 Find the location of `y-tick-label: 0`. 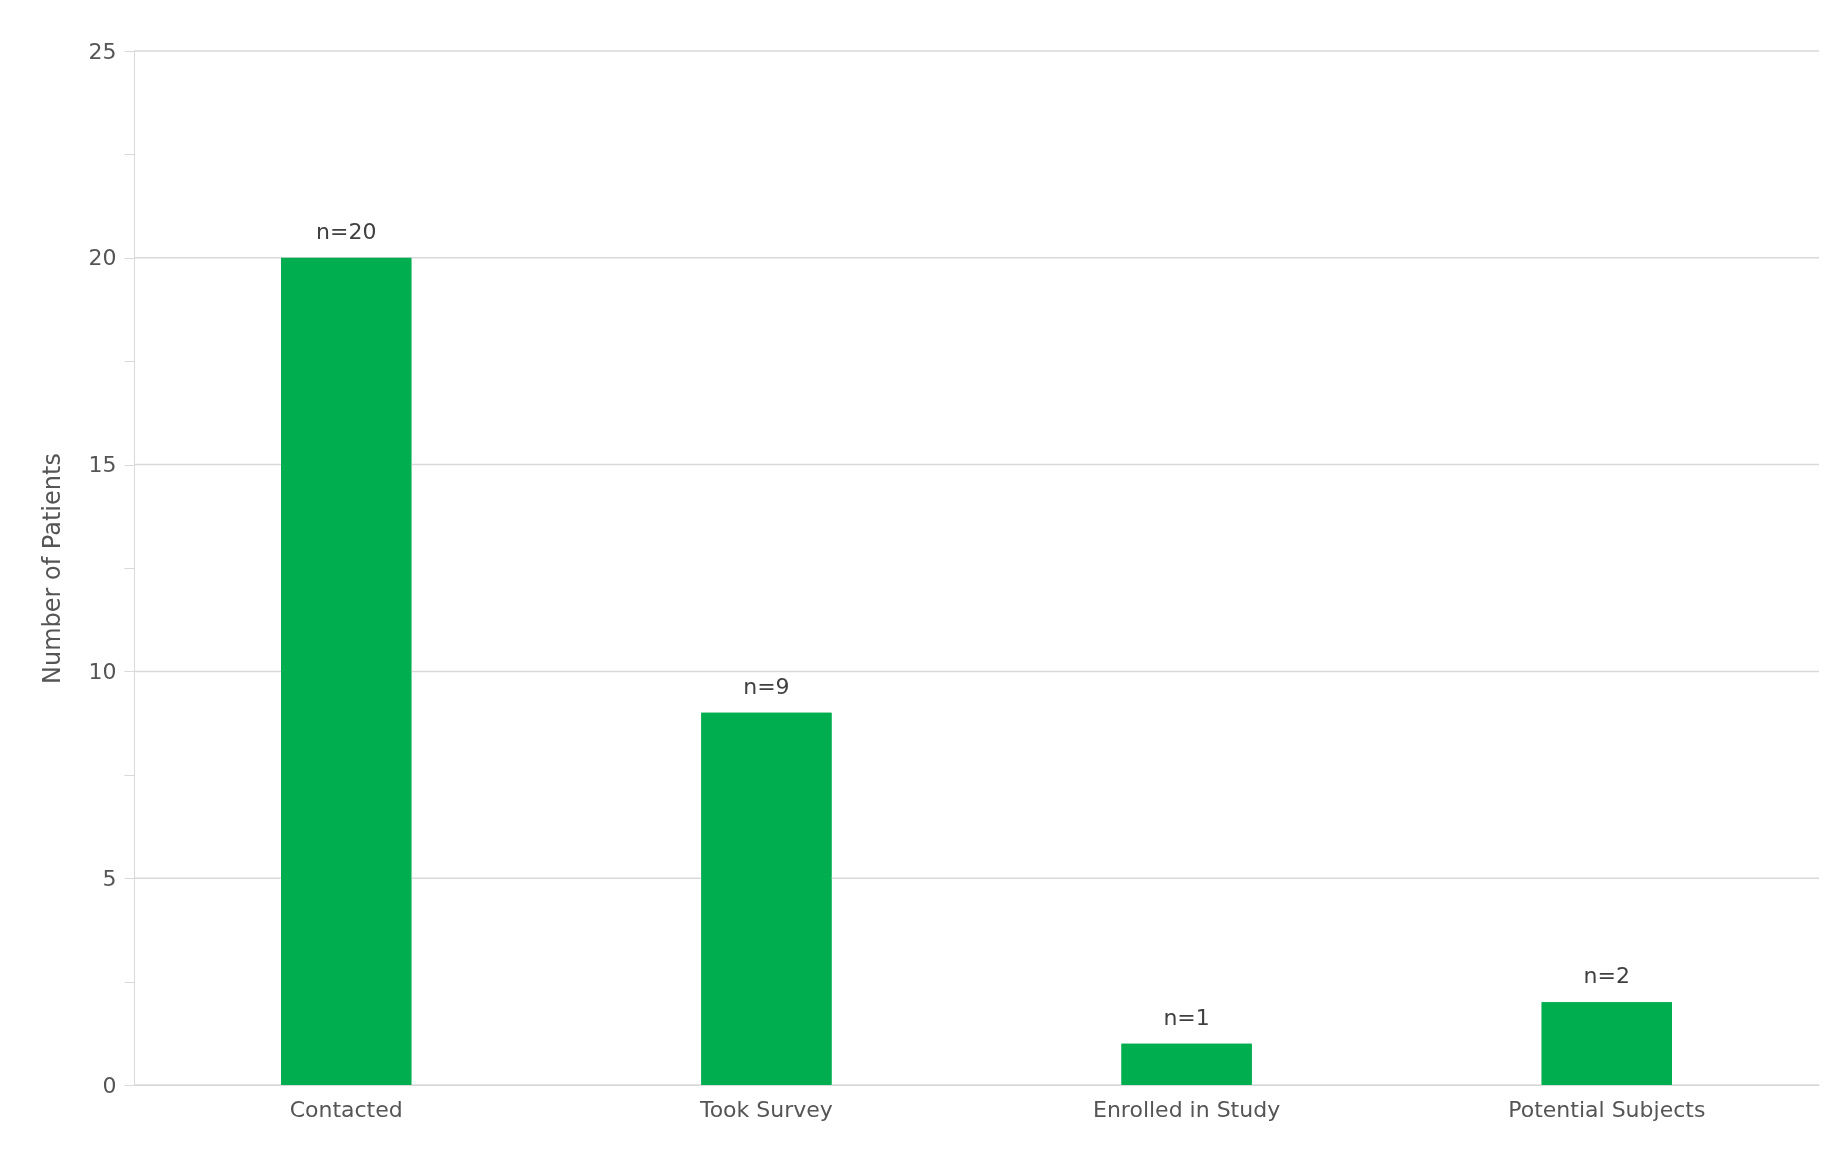

y-tick-label: 0 is located at coordinates (109, 1085).